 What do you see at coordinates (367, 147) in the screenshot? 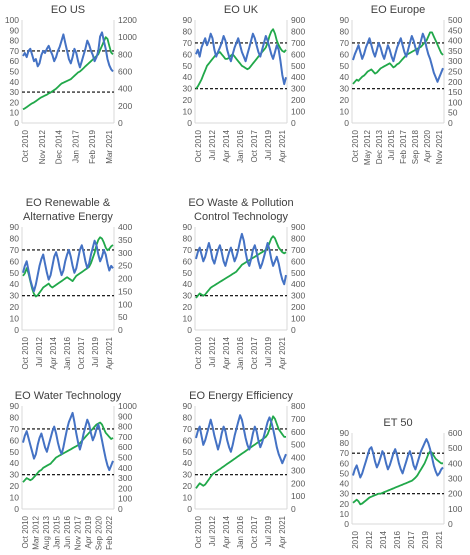
I see `x-tick-label: May 2012` at bounding box center [367, 147].